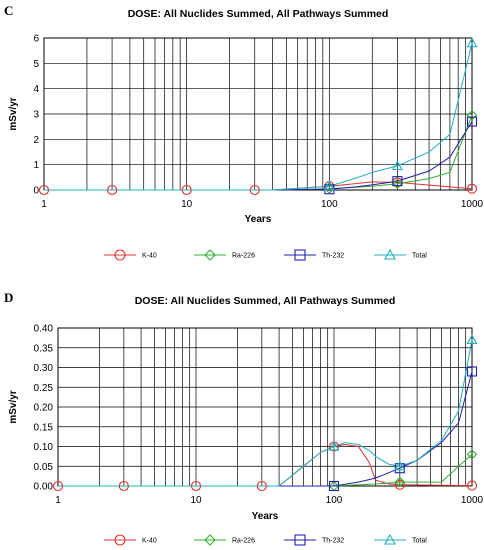 The width and height of the screenshot is (484, 550). Describe the element at coordinates (8, 10) in the screenshot. I see `panel-letter: C` at that location.